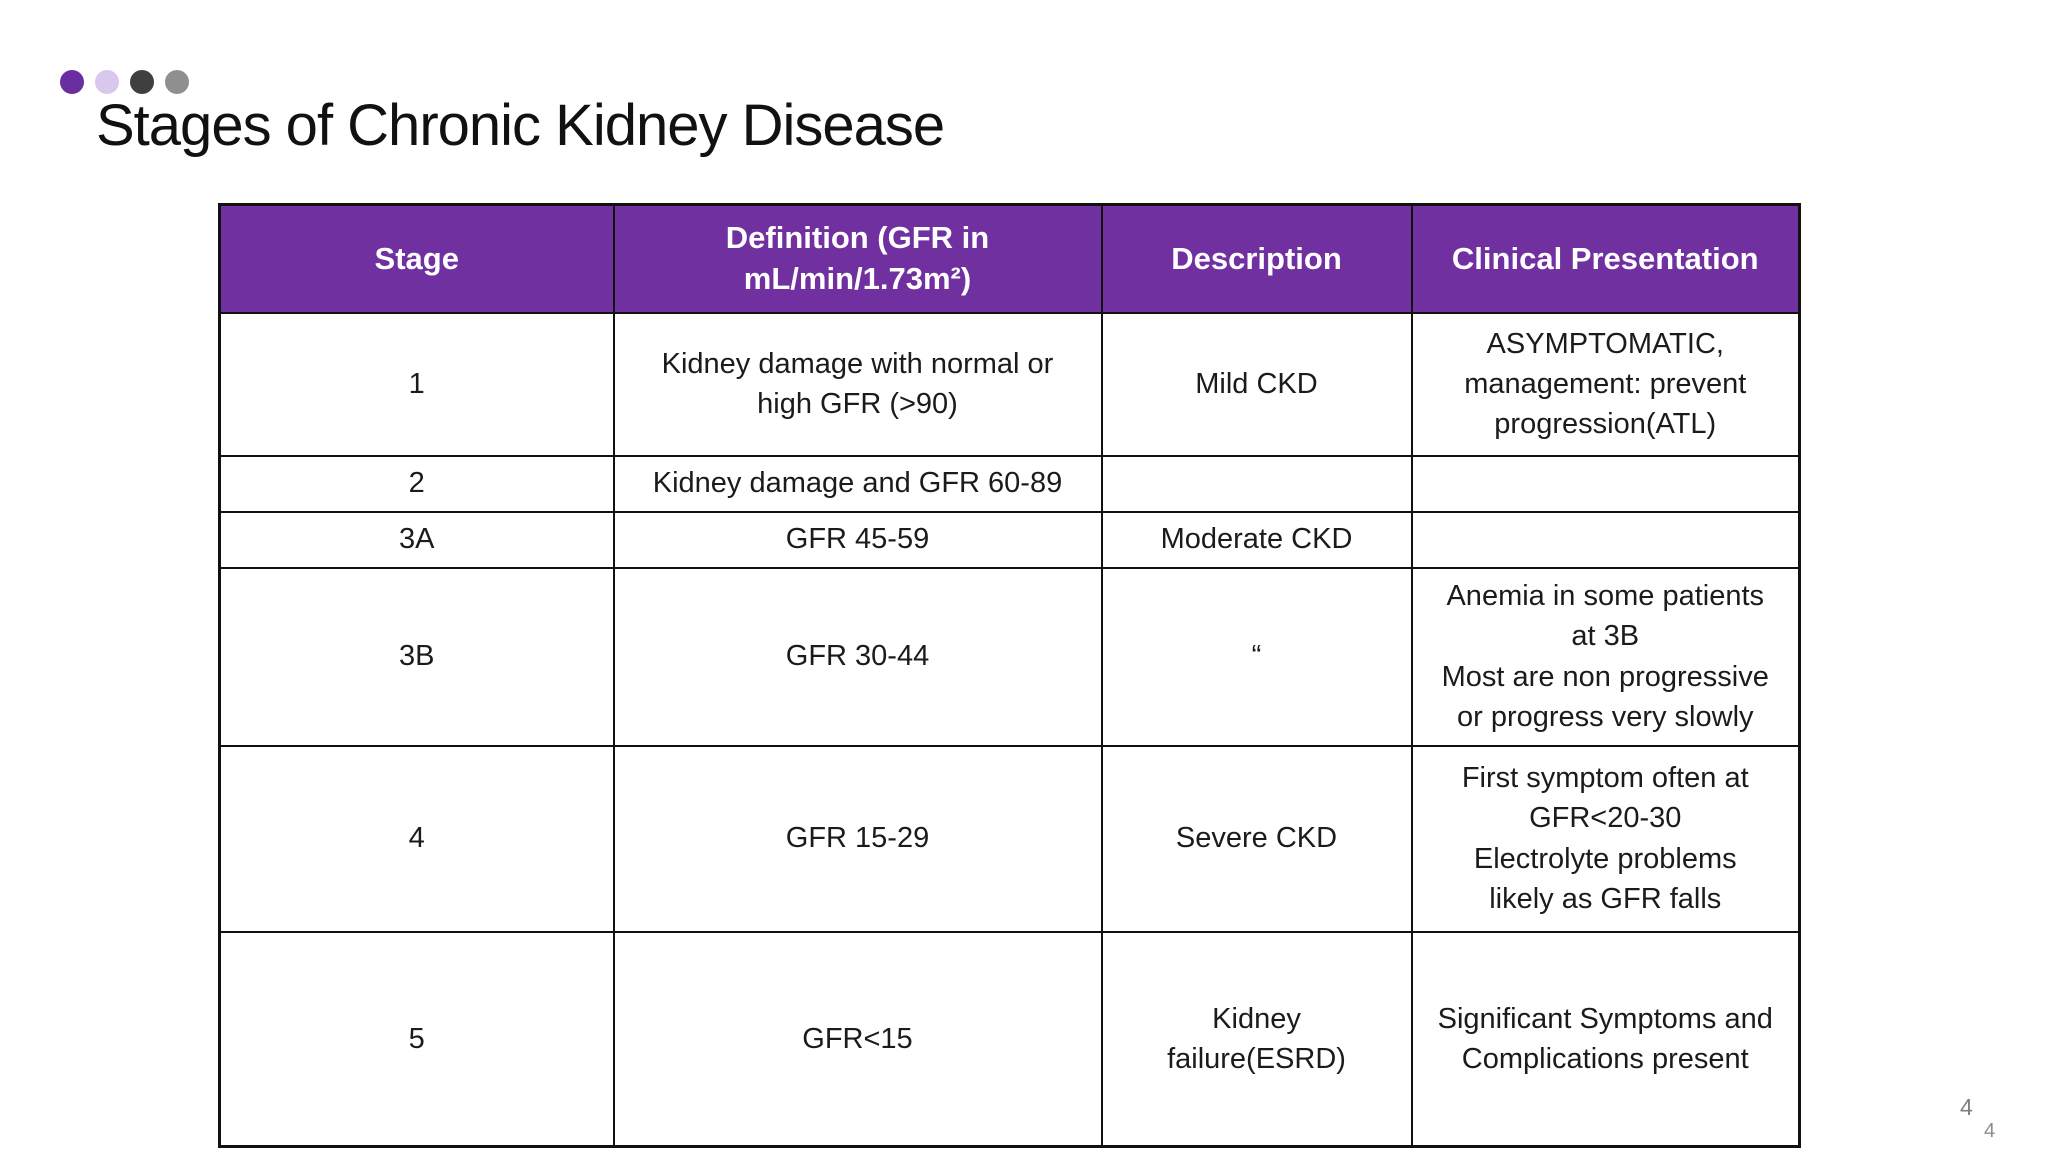 This screenshot has height=1152, width=2048. I want to click on cell-stage: 3B, so click(416, 656).